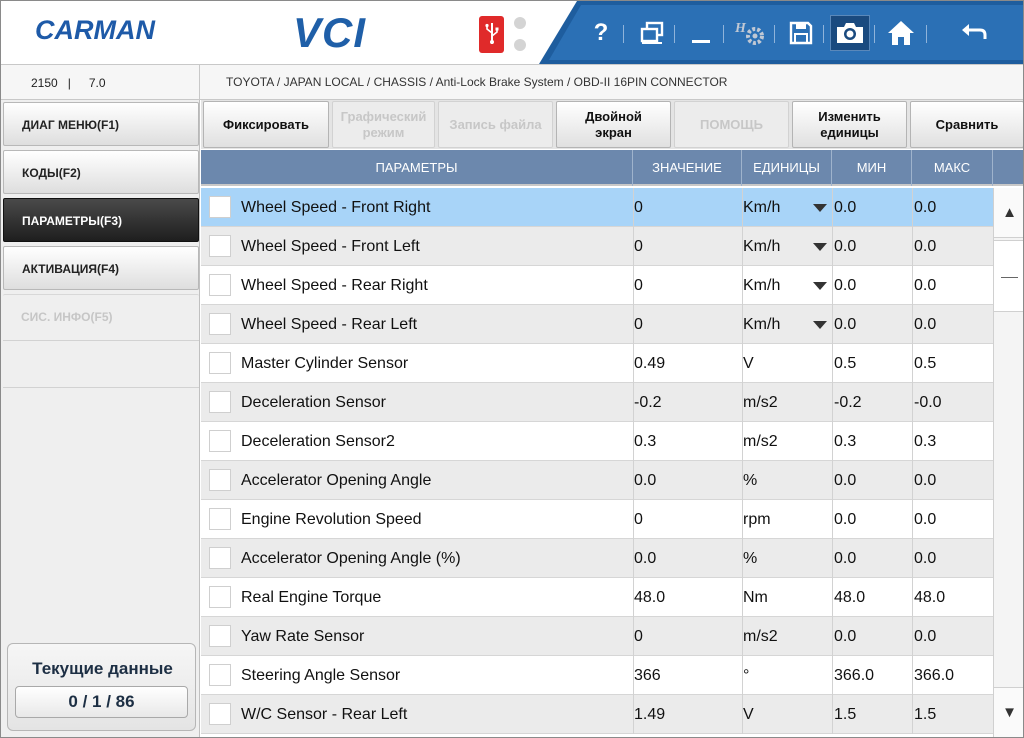  I want to click on sidebar-item-codes: КОДЫ(F2), so click(101, 172).